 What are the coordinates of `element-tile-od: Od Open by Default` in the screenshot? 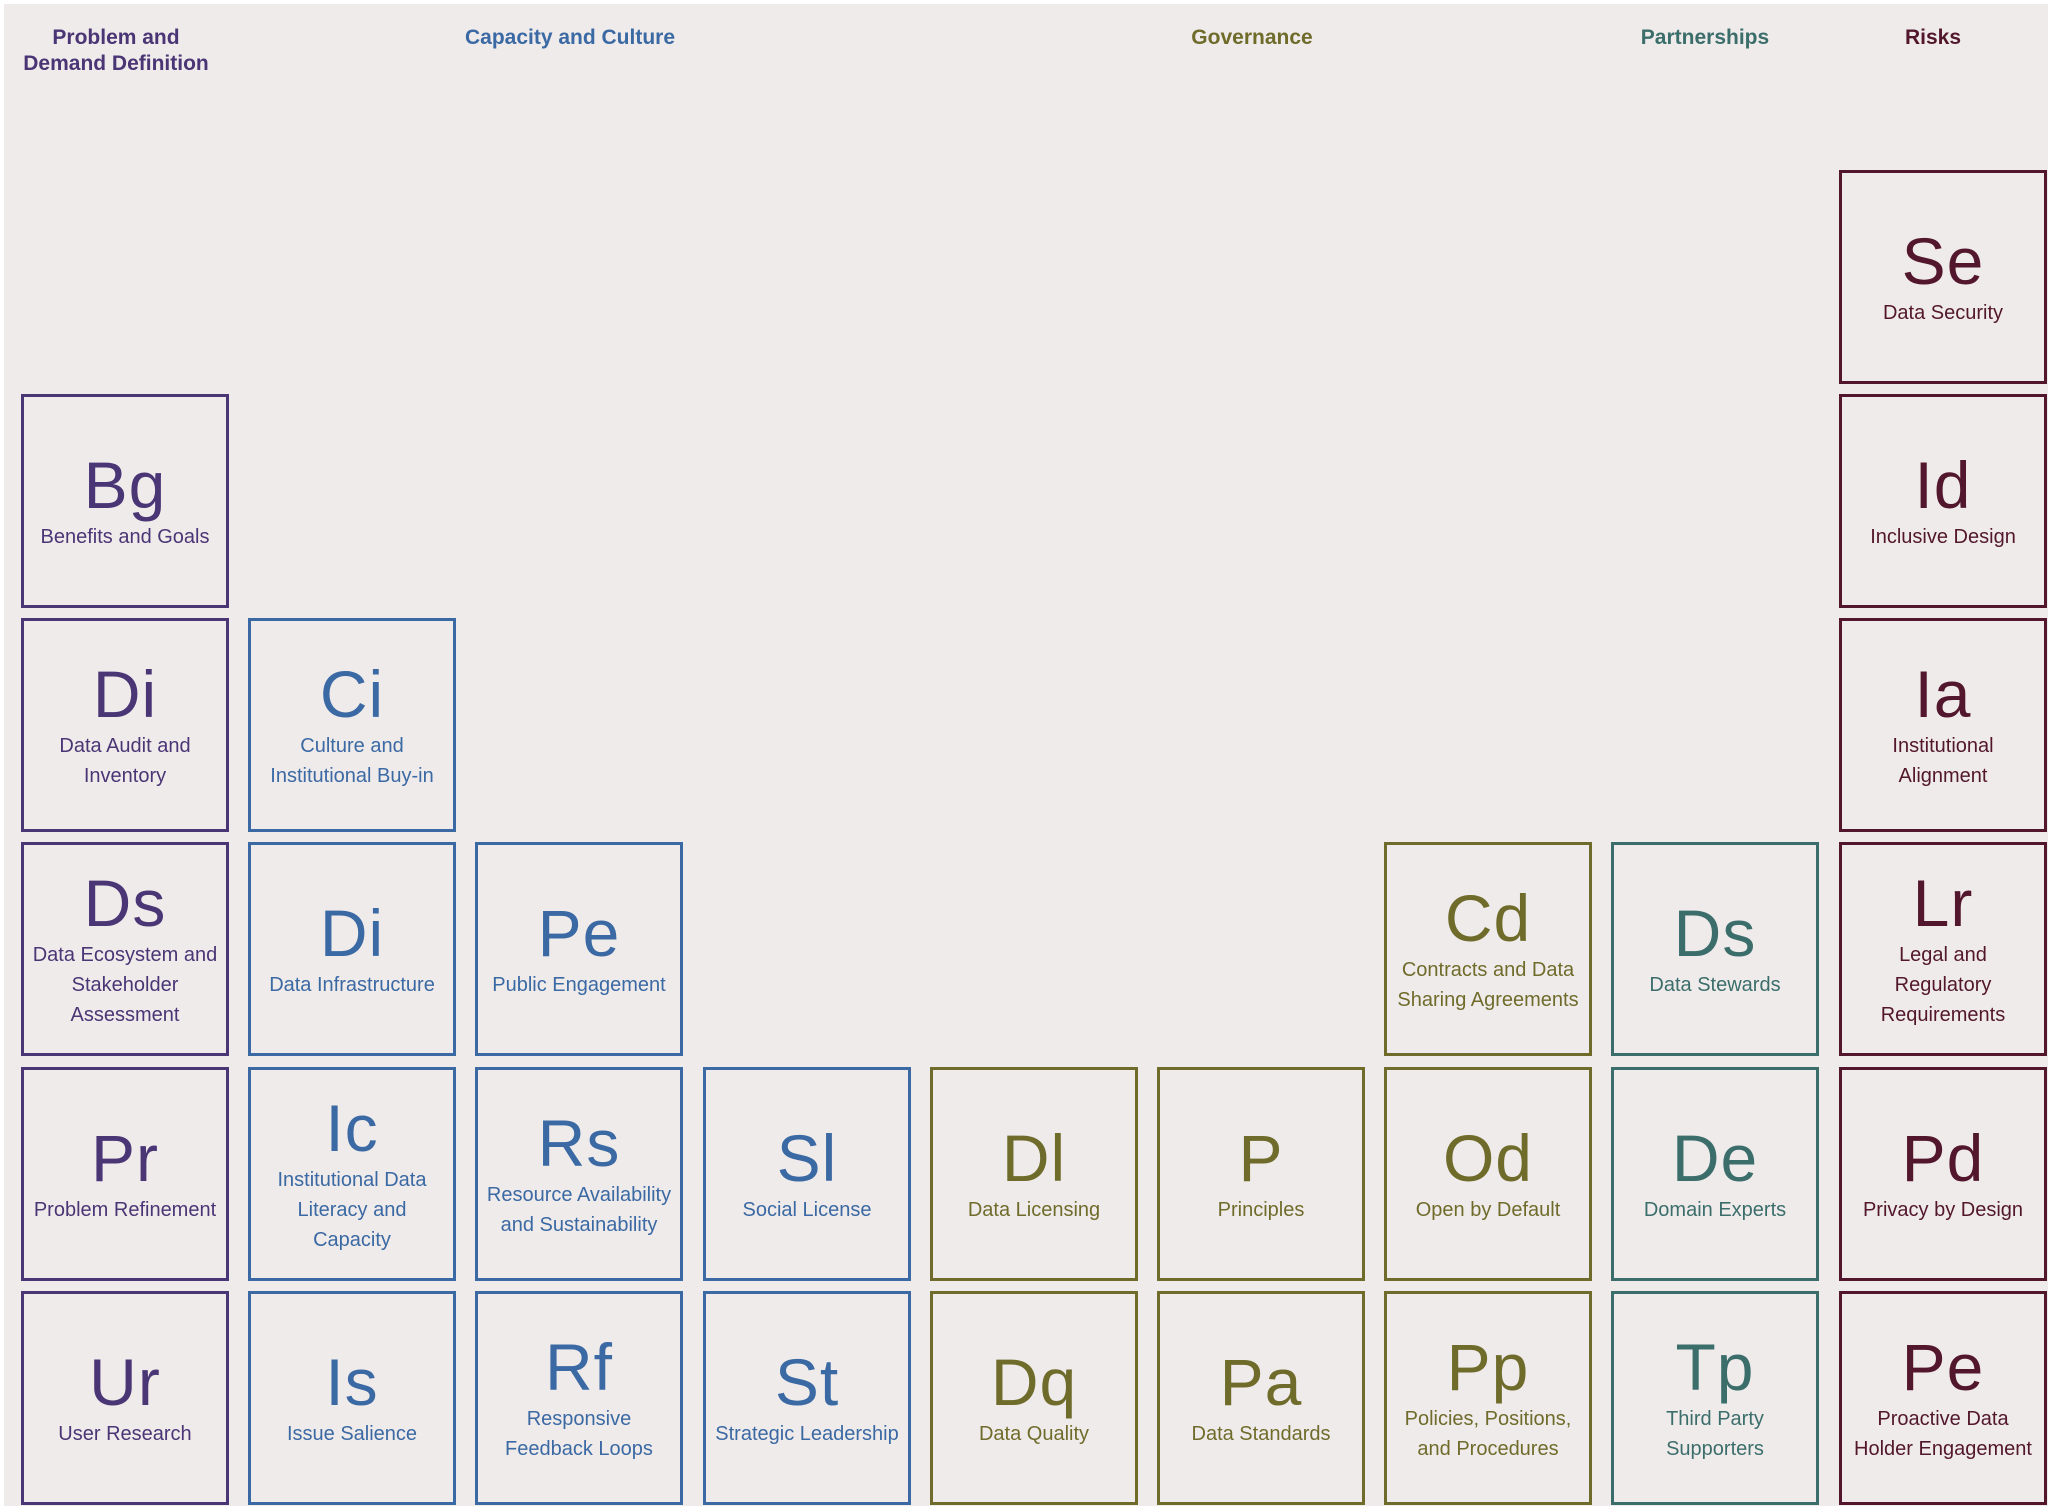 It's located at (1488, 1174).